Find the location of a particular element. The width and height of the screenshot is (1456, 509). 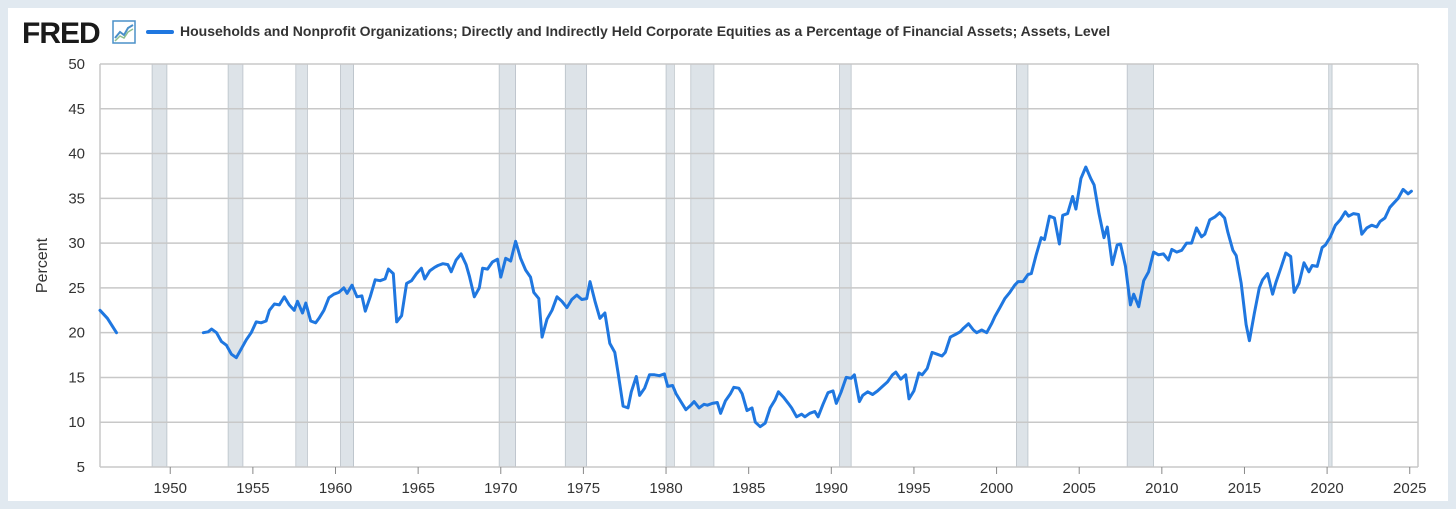

x-tick-label: 1960 is located at coordinates (335, 488).